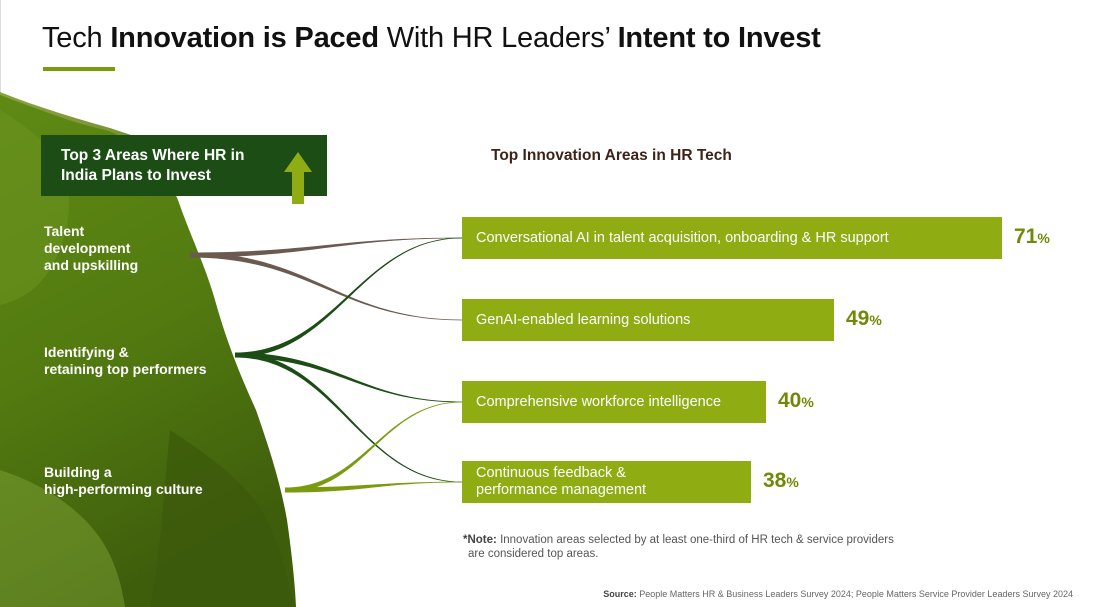  Describe the element at coordinates (583, 319) in the screenshot. I see `bar-label: GenAI-enabled learning solutions` at that location.